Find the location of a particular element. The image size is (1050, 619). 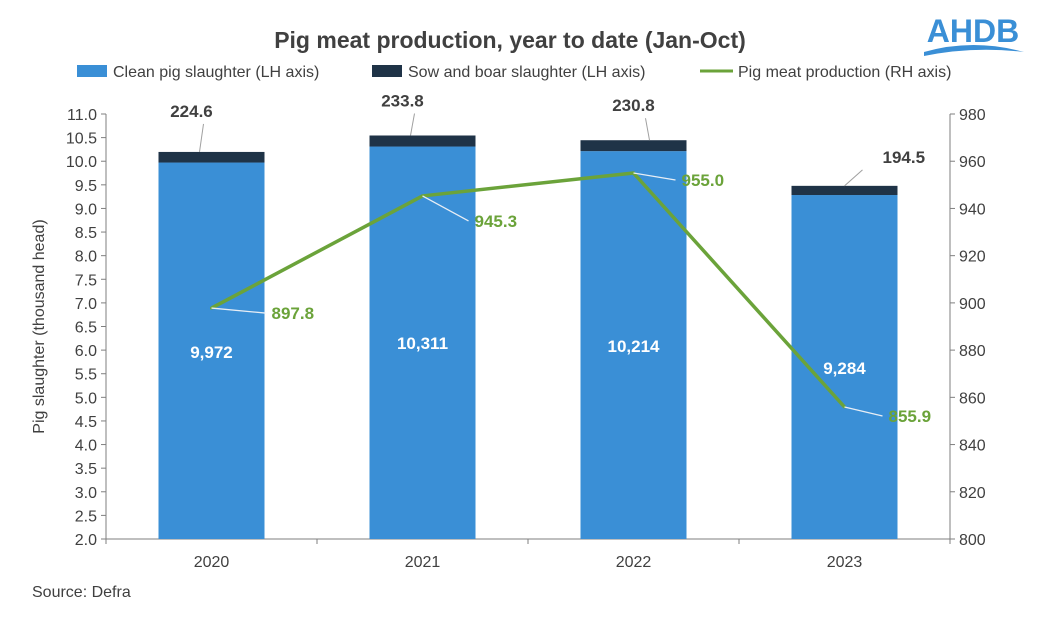

bar-label-clean: 10,311 is located at coordinates (422, 343).